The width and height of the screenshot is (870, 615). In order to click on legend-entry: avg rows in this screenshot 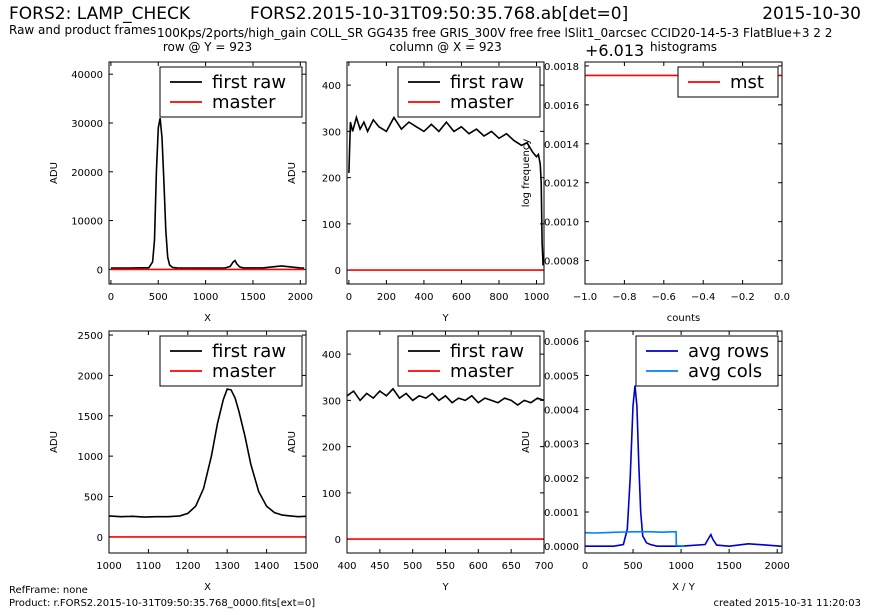, I will do `click(728, 351)`.